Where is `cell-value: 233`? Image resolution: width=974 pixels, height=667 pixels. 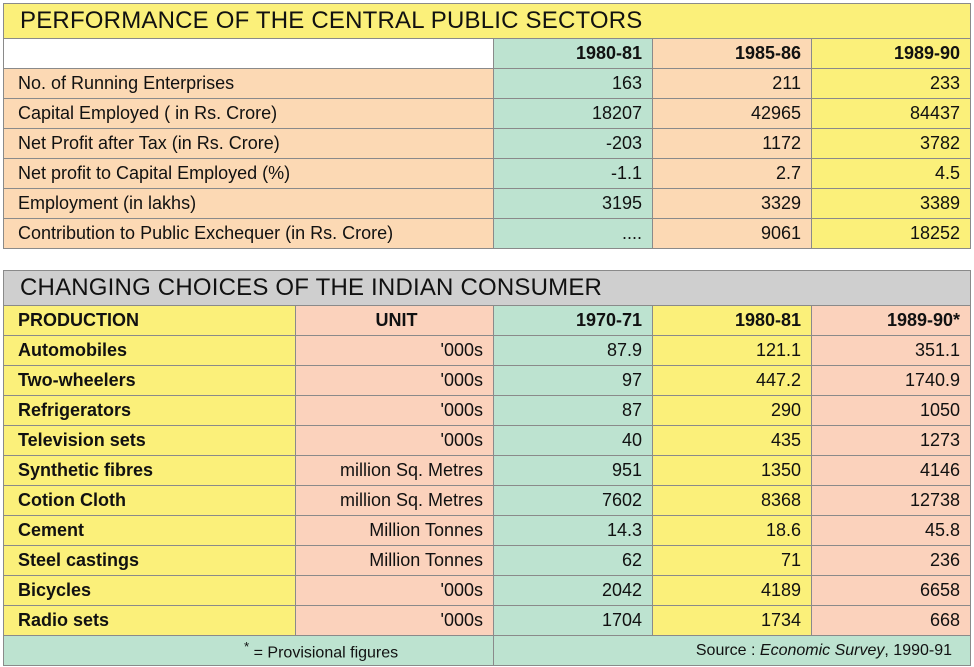
cell-value: 233 is located at coordinates (891, 83).